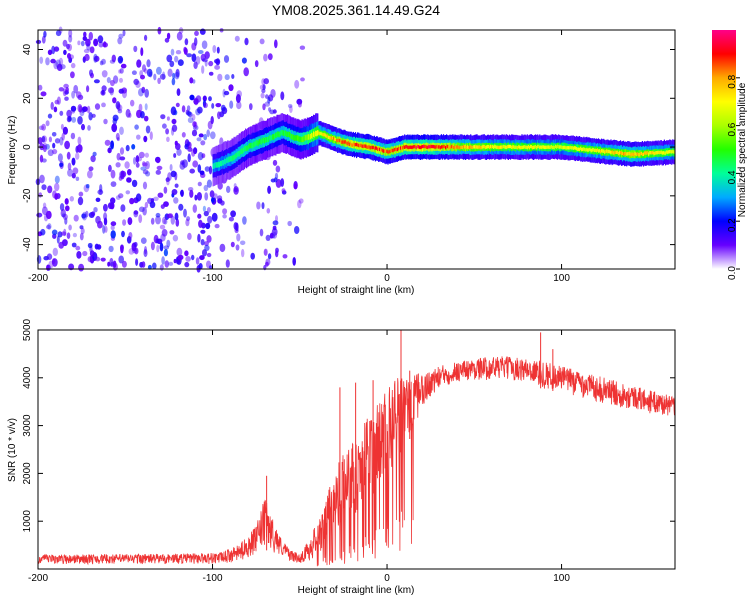  Describe the element at coordinates (12, 450) in the screenshot. I see `snr-y-label: SNR (10 * v/v)` at that location.